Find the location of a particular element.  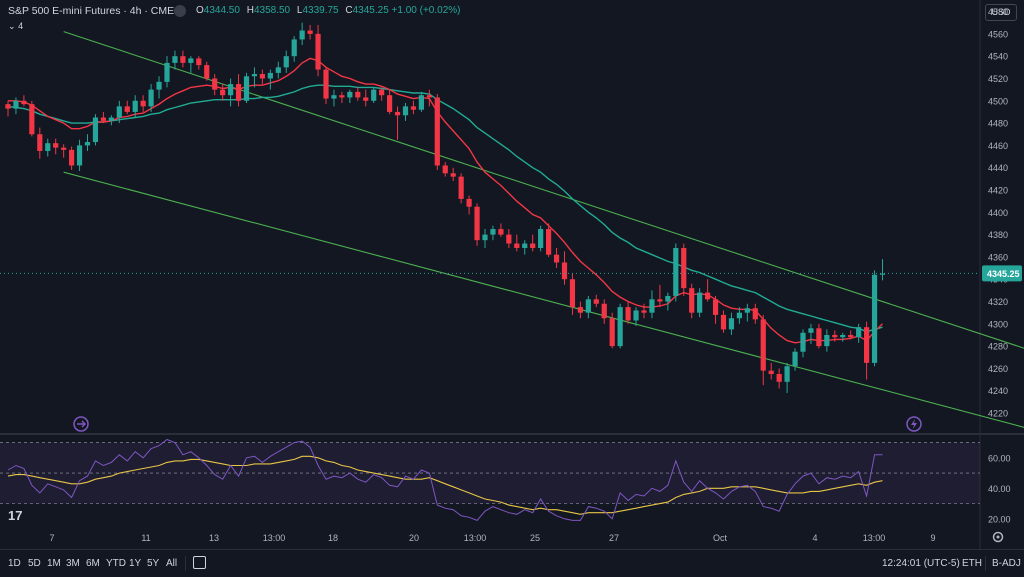

calendar-icon is located at coordinates (199, 562).